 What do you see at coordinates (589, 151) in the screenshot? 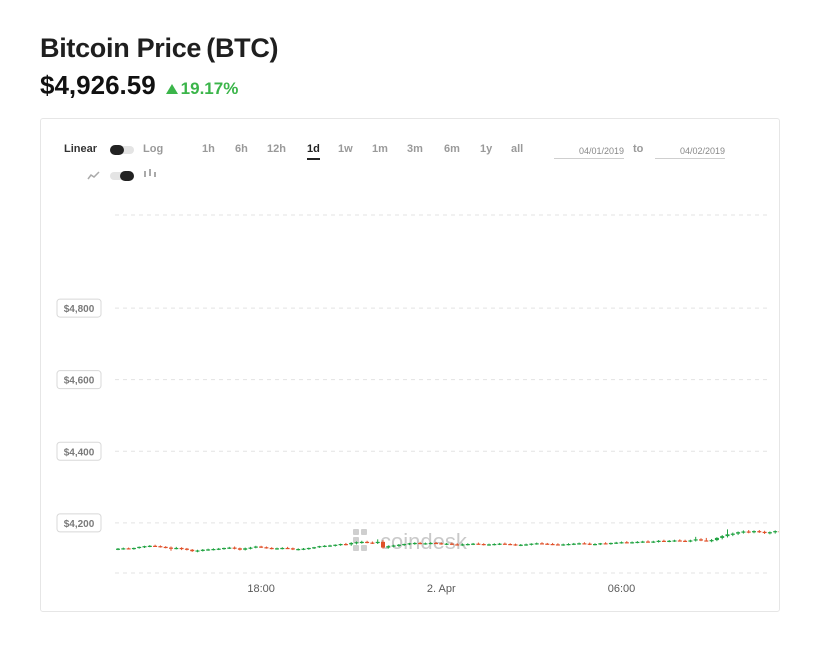
I see `date-from-input` at bounding box center [589, 151].